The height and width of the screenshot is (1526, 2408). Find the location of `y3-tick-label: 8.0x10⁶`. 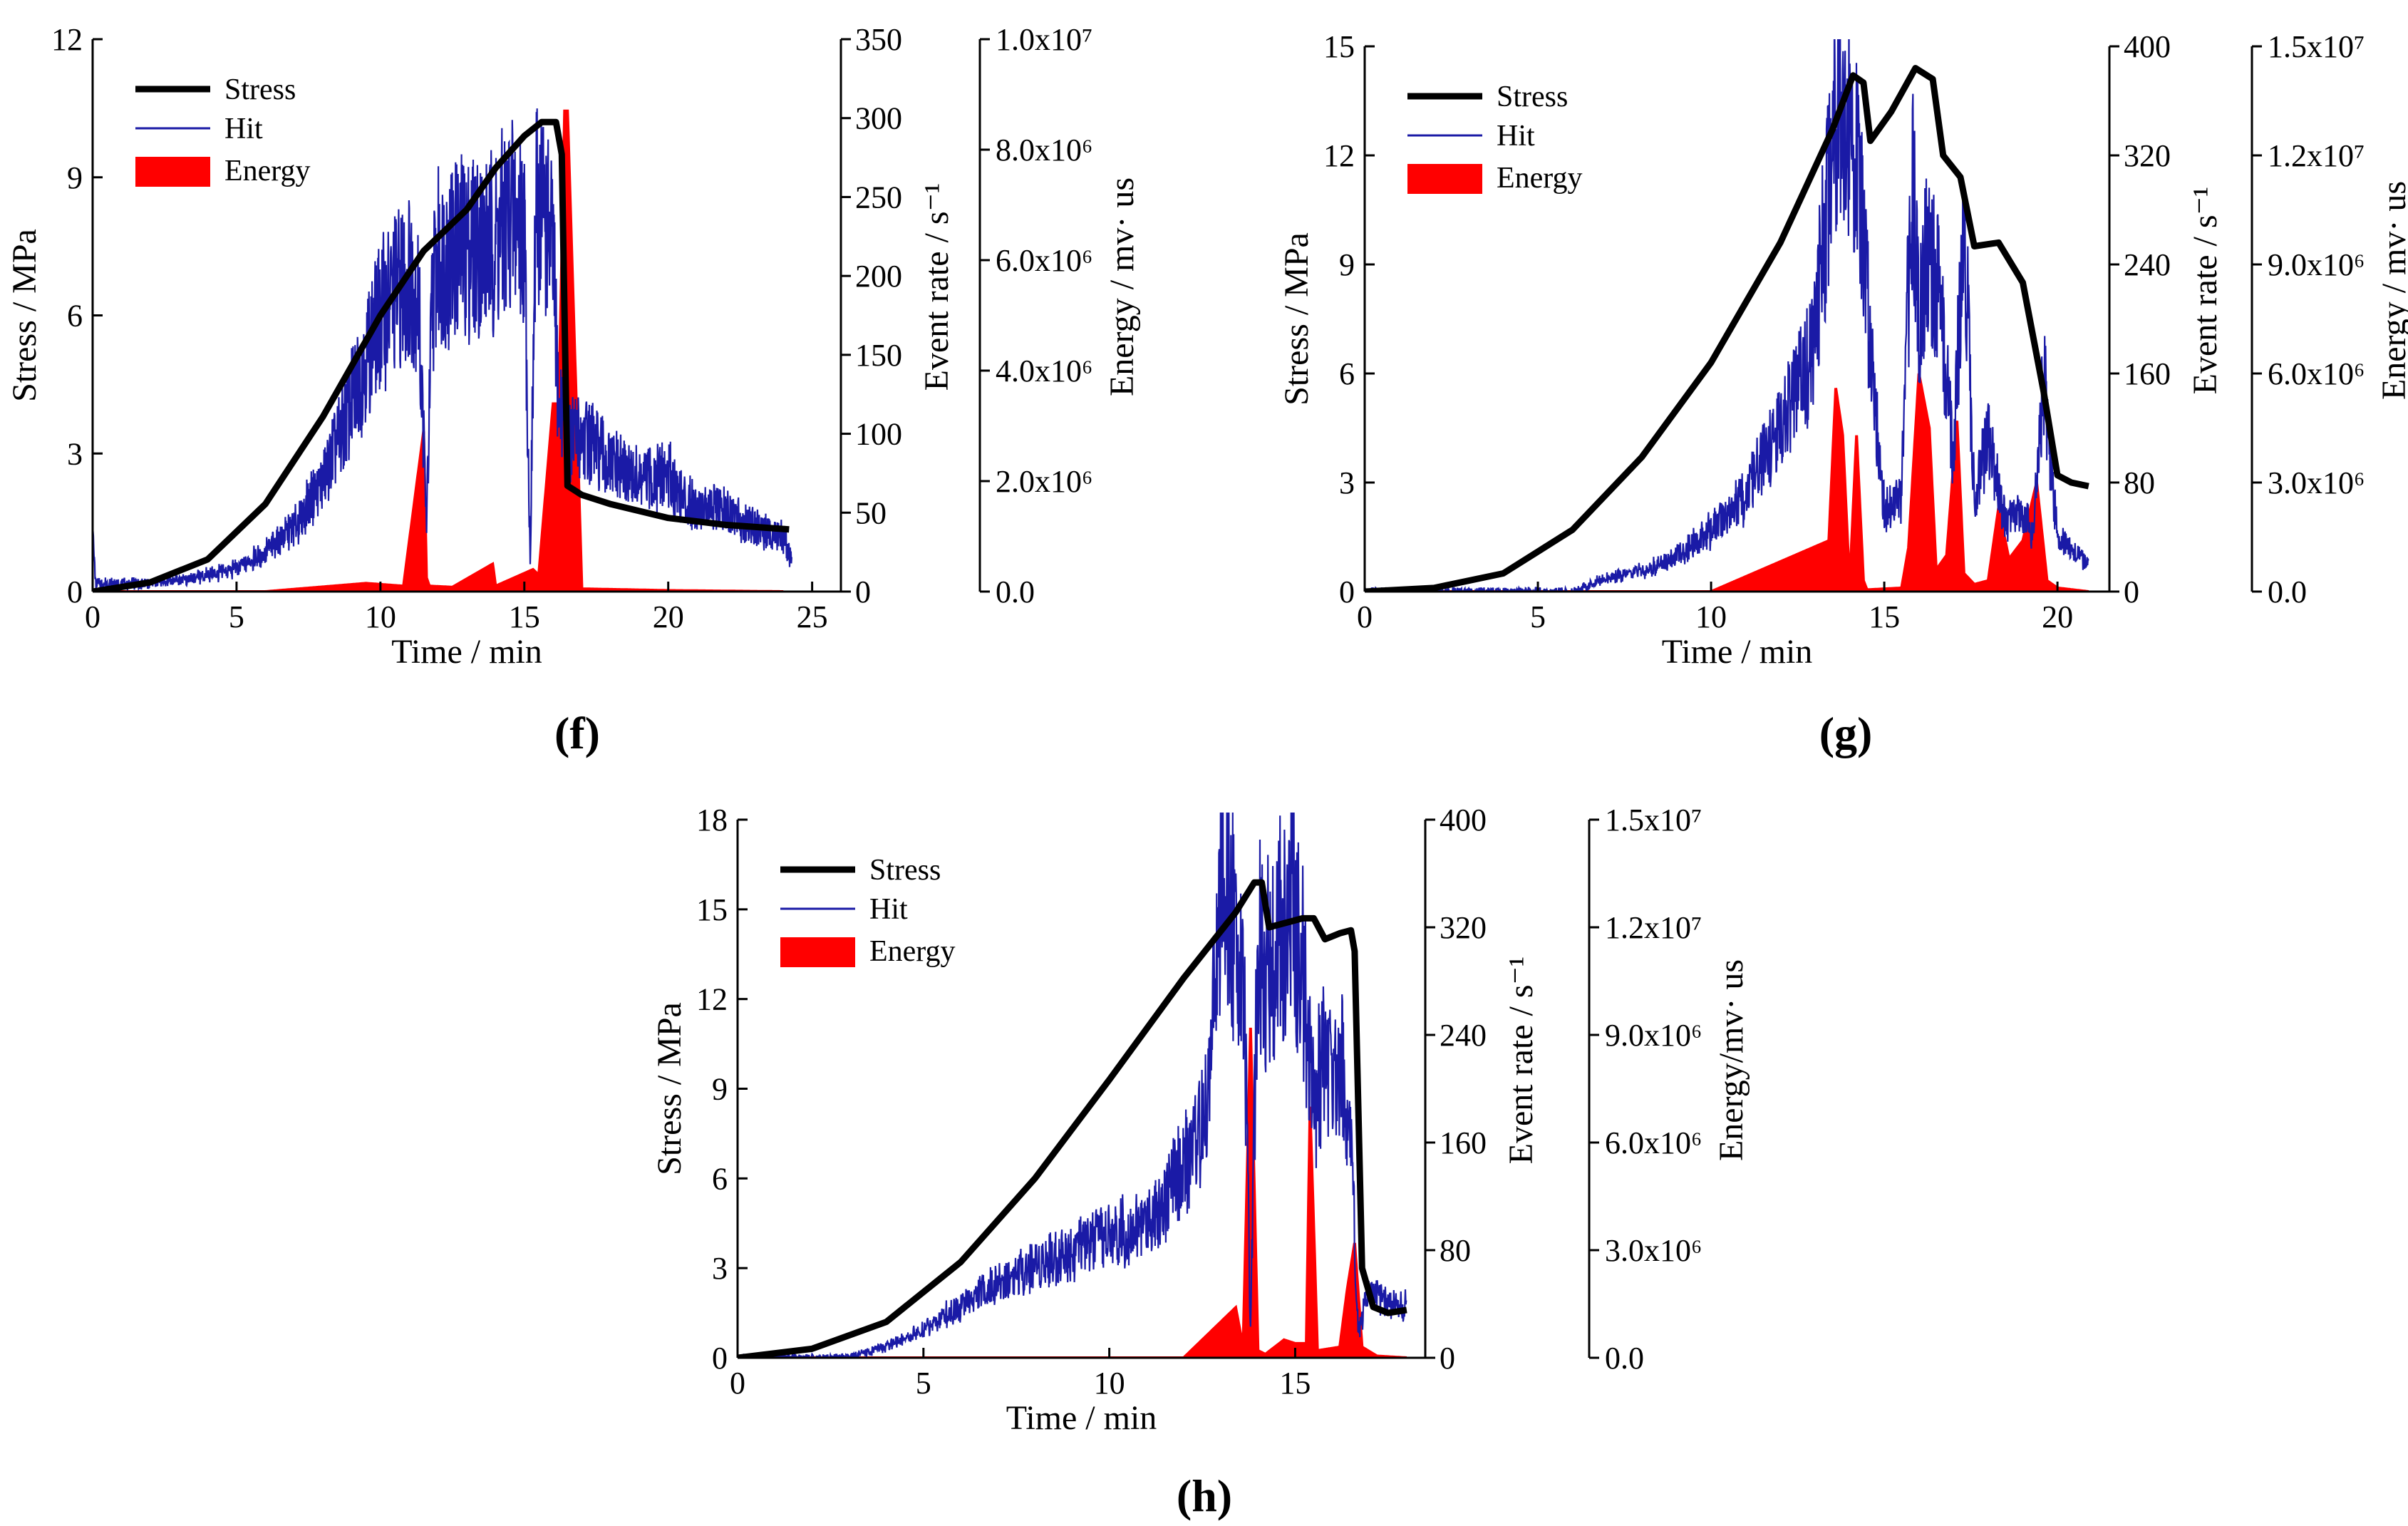

y3-tick-label: 8.0x10⁶ is located at coordinates (1044, 150).